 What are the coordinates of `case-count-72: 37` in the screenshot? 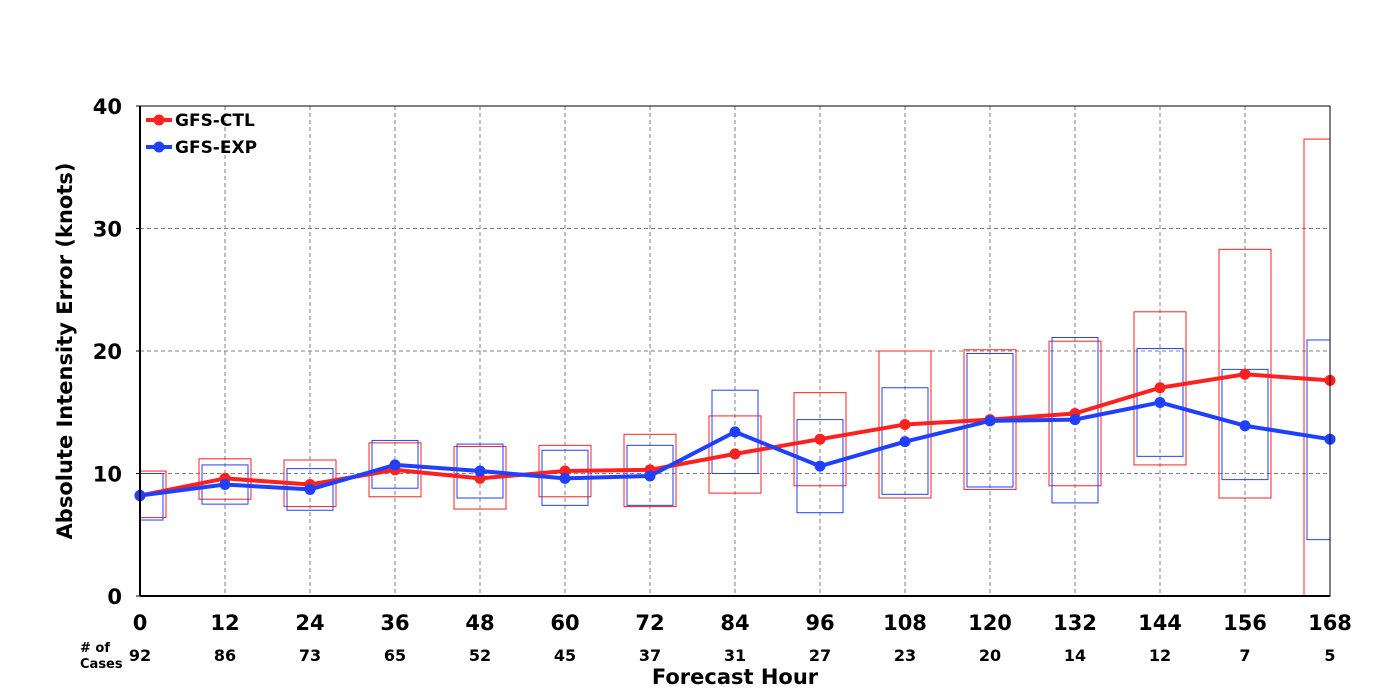 It's located at (650, 655).